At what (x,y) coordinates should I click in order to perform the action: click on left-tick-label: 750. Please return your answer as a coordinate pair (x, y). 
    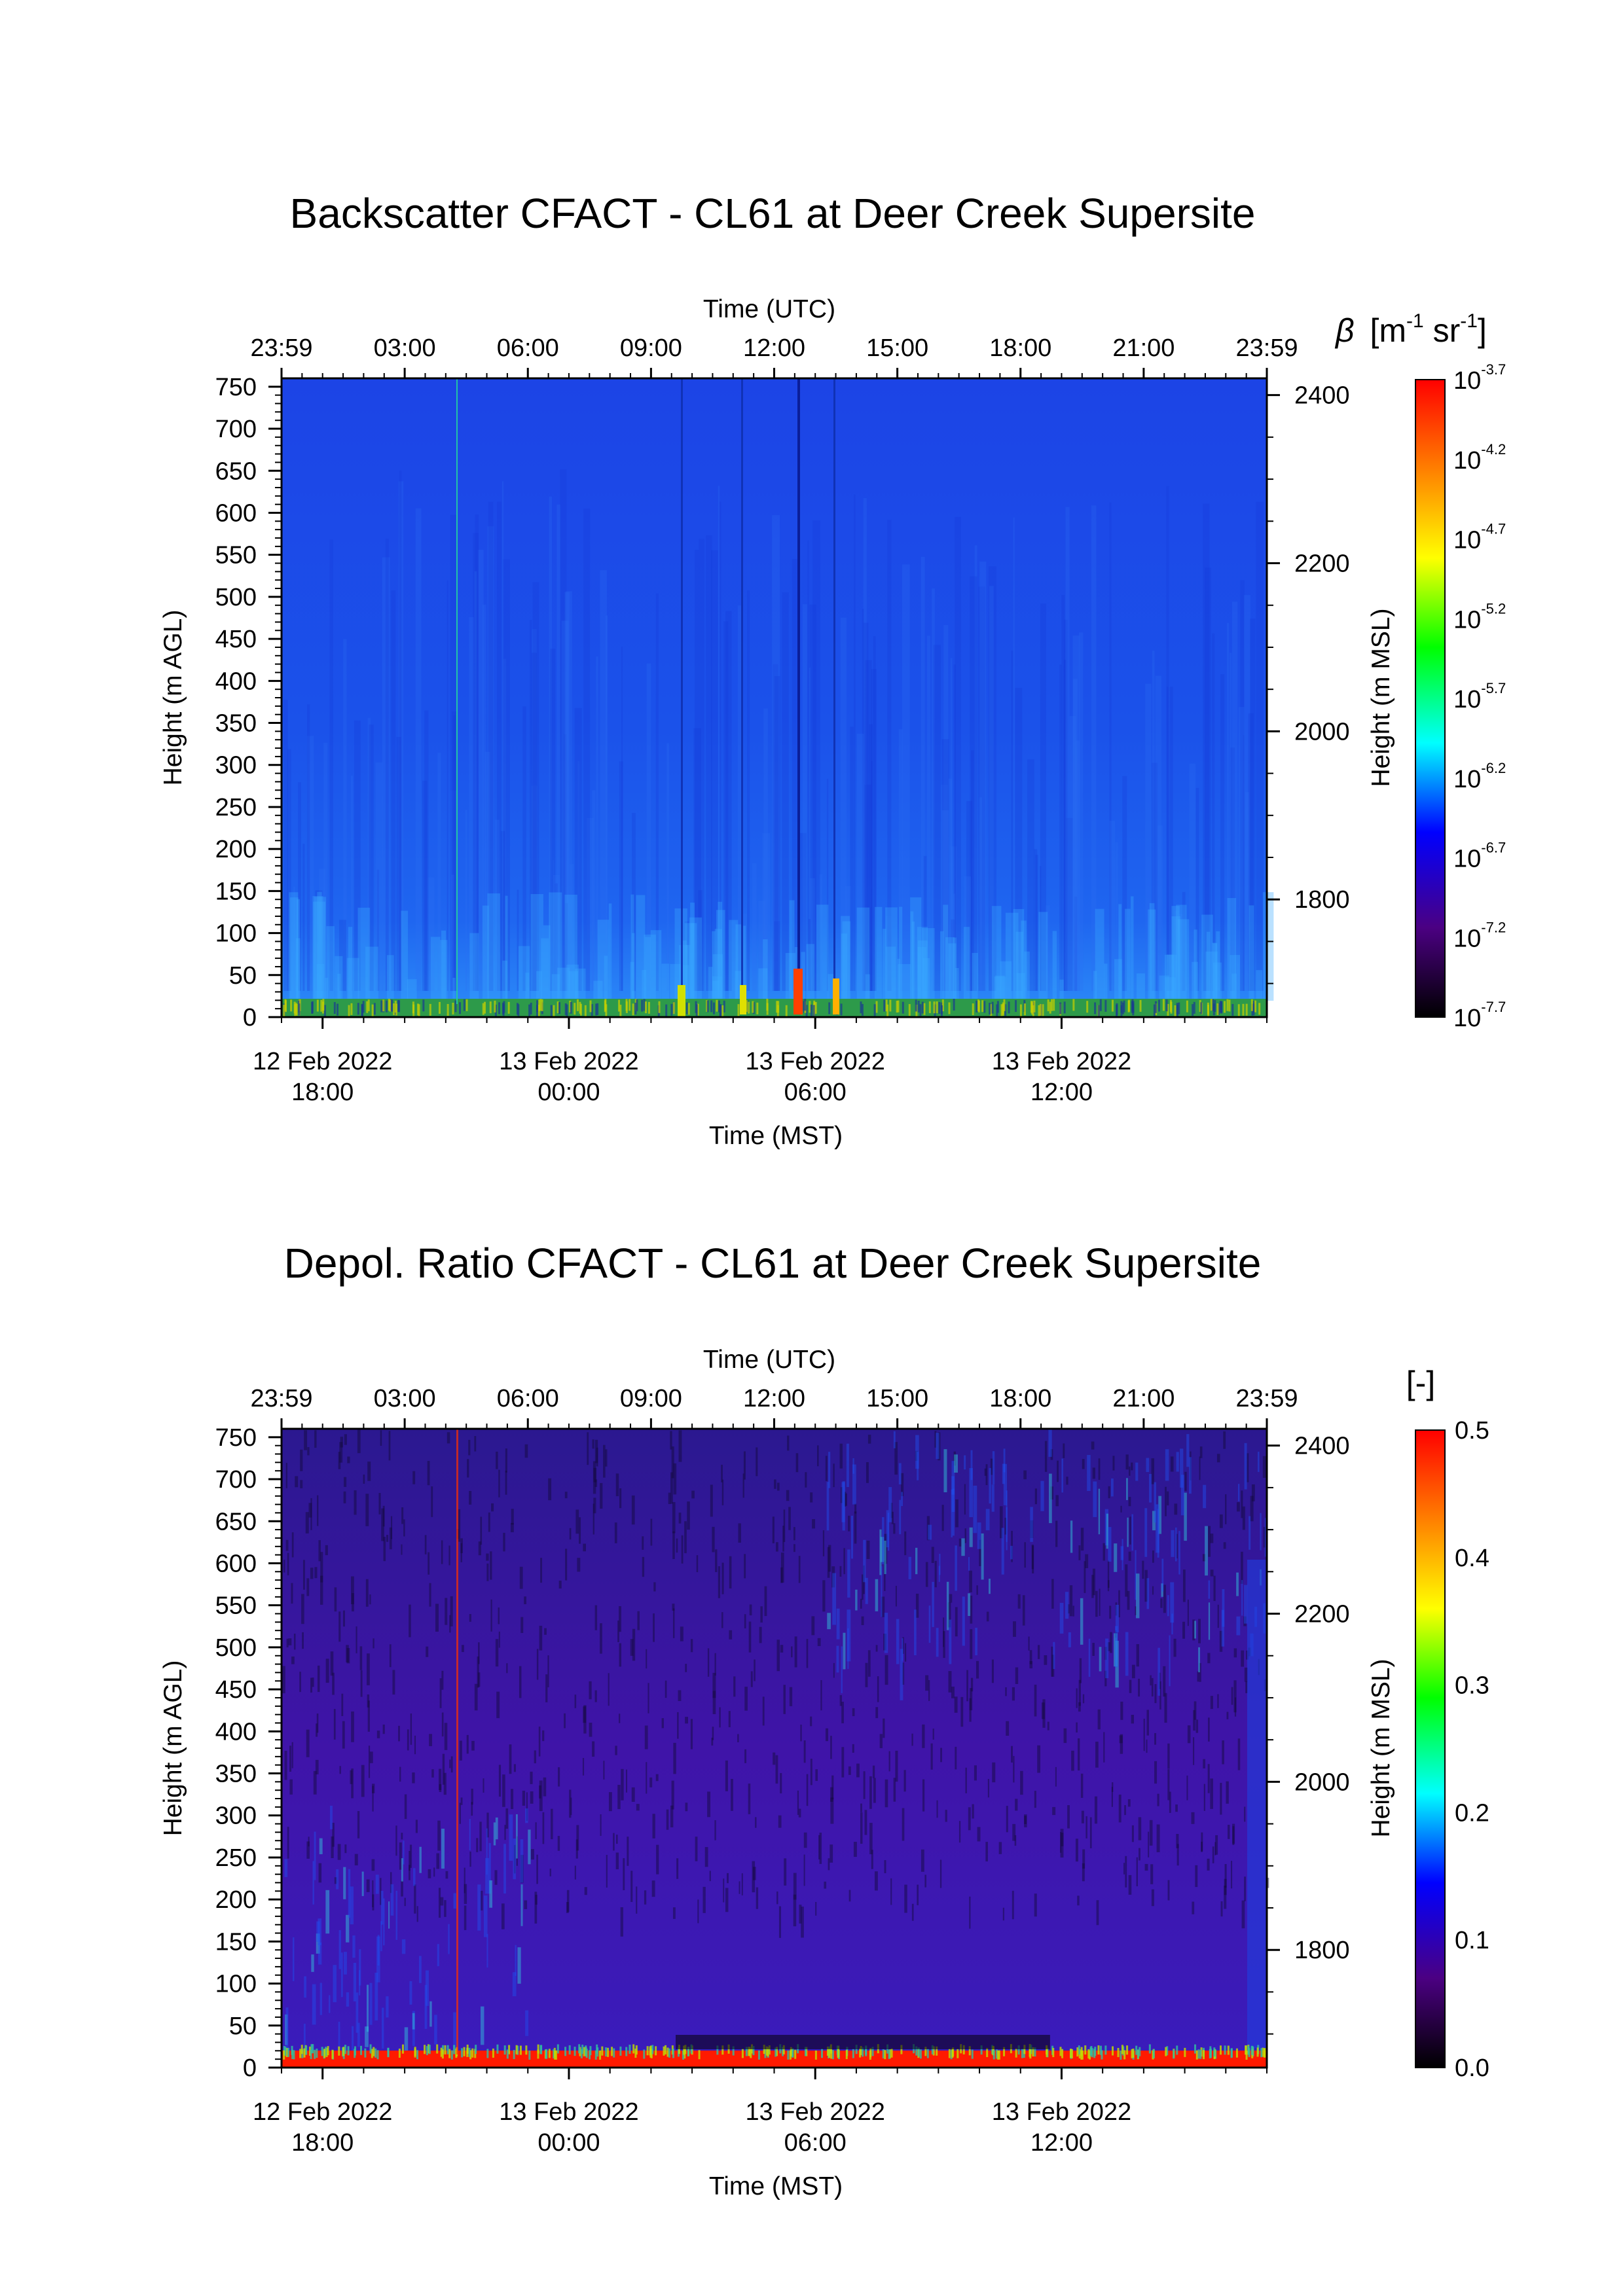
    Looking at the image, I should click on (236, 1438).